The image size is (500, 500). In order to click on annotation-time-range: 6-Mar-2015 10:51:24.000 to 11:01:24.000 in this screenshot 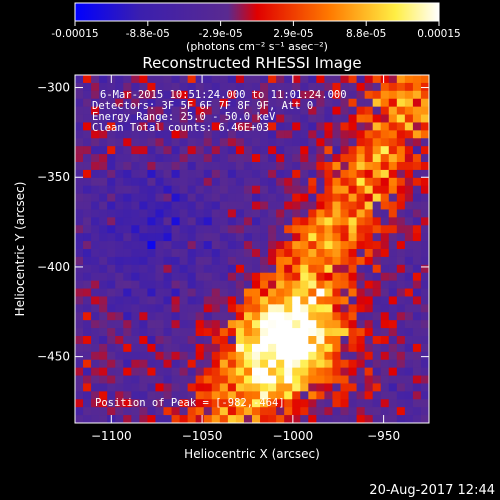, I will do `click(223, 95)`.